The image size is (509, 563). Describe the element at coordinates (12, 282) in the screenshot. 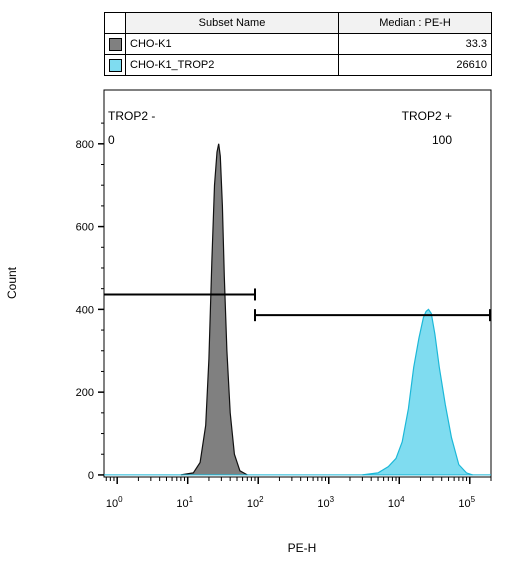

I see `y-axis-label: Count` at that location.